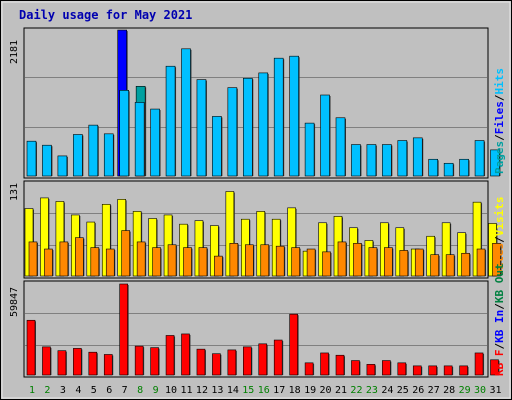 The width and height of the screenshot is (512, 400). Describe the element at coordinates (295, 390) in the screenshot. I see `x-tick-label: 18` at that location.